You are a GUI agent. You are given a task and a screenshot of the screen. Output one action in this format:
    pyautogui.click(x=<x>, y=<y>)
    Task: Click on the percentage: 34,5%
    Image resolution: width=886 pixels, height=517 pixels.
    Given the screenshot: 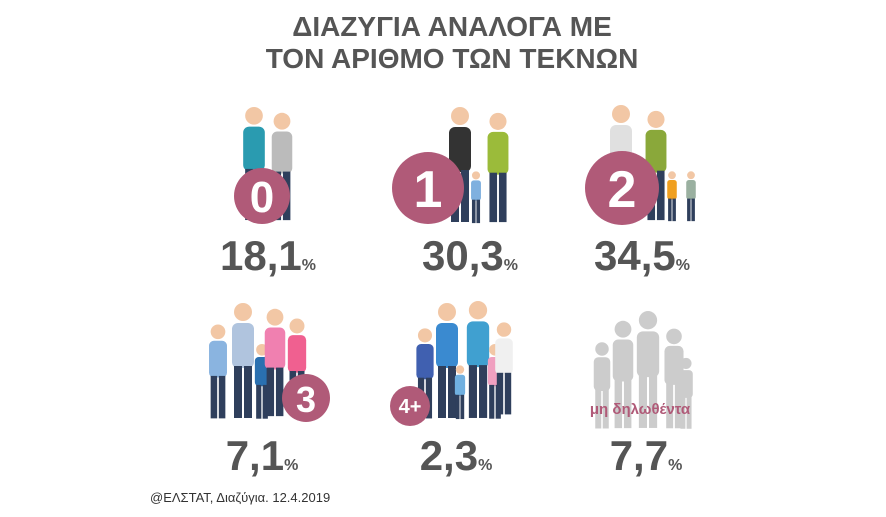 What is the action you would take?
    pyautogui.click(x=642, y=255)
    